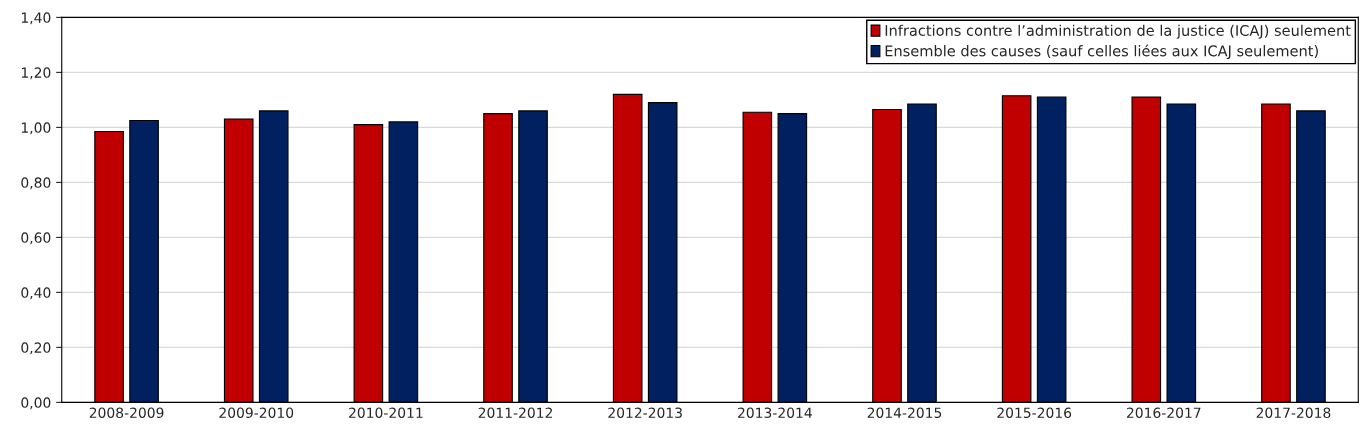 This screenshot has width=1372, height=435. Describe the element at coordinates (36, 18) in the screenshot. I see `y-tick-label: 1,40` at that location.